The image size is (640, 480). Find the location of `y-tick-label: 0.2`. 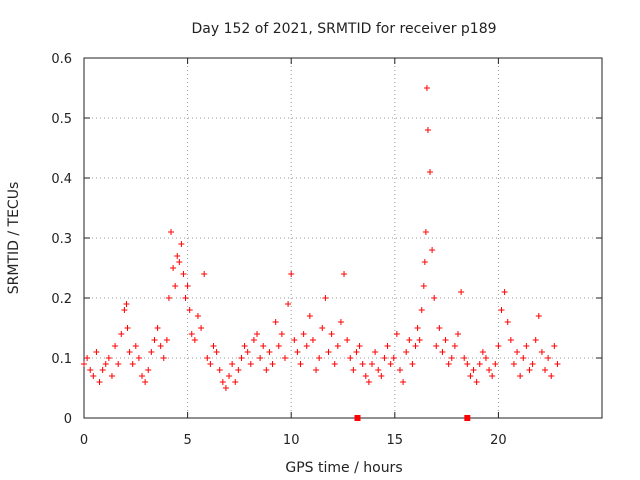

y-tick-label: 0.2 is located at coordinates (61, 299).